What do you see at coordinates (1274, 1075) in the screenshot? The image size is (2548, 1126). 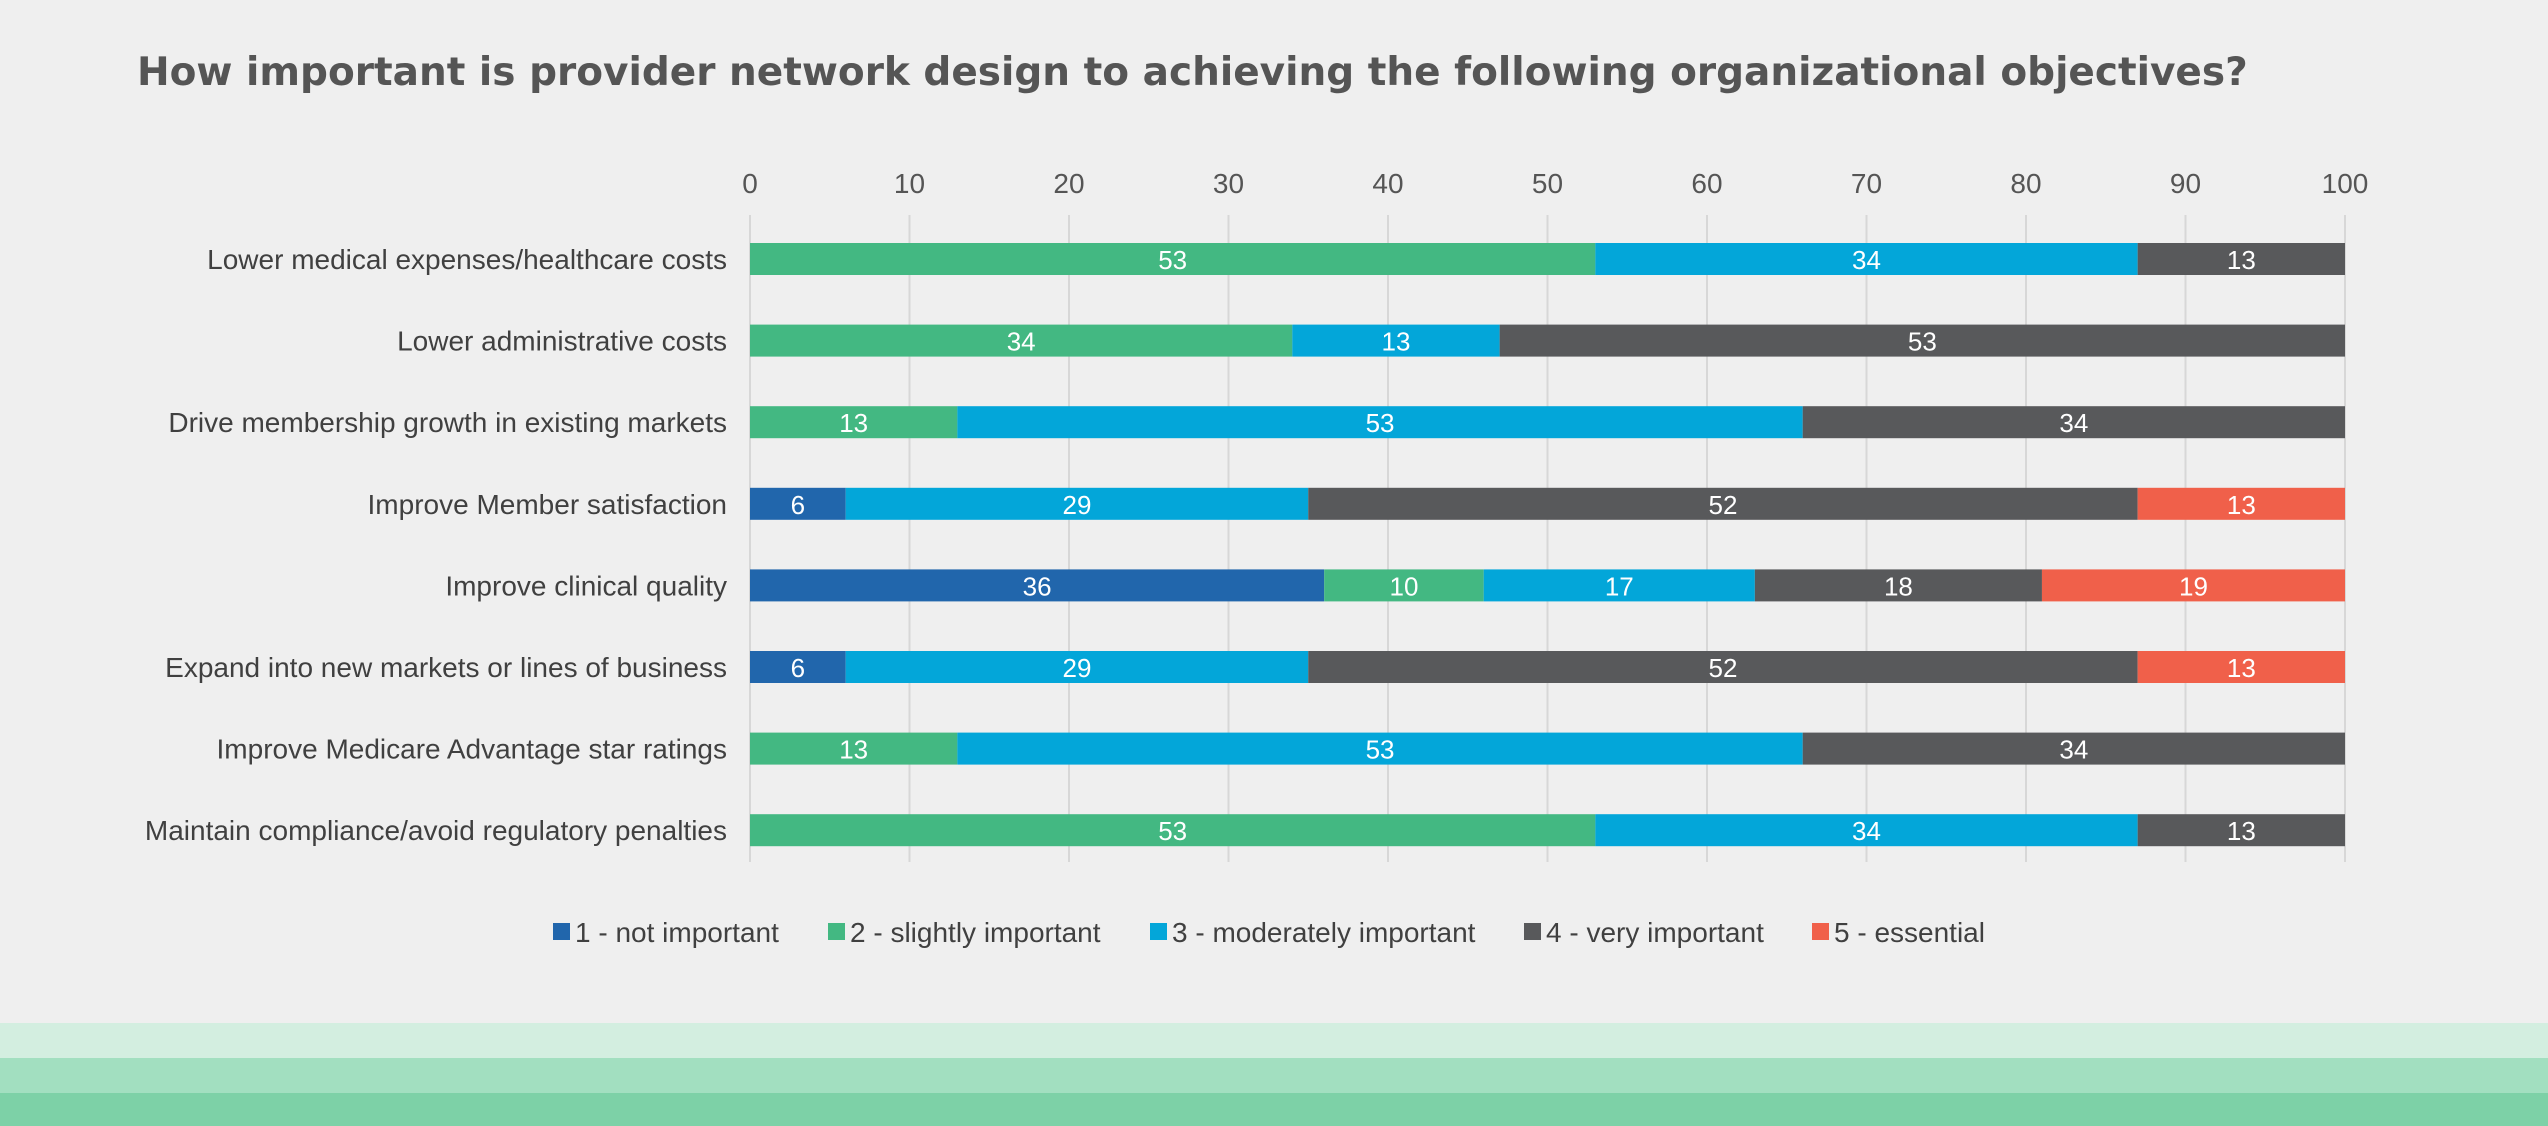 I see `footer-band-medium` at bounding box center [1274, 1075].